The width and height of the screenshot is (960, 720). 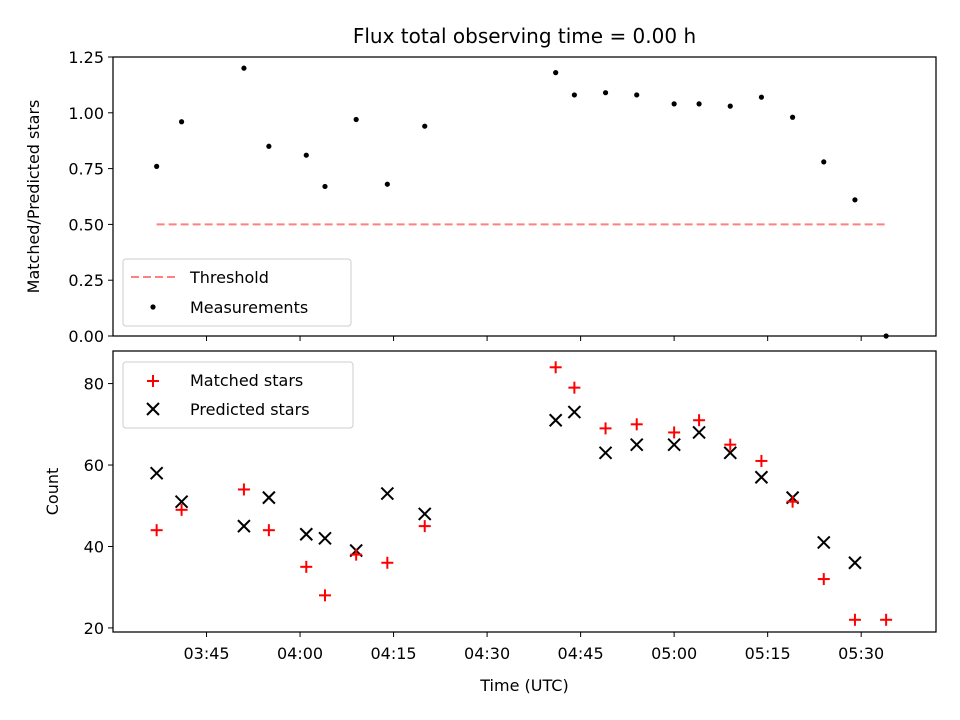 What do you see at coordinates (674, 653) in the screenshot?
I see `x-tick-label-5: 05:00` at bounding box center [674, 653].